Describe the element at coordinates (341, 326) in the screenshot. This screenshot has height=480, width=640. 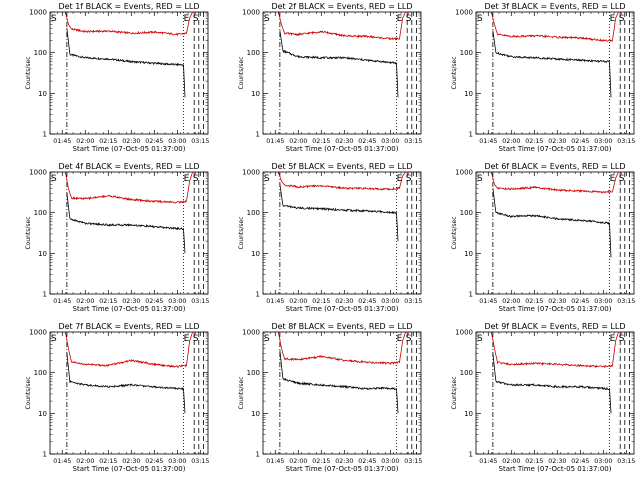
I see `panel-title: Det 8f BLACK = Events, RED = LLD` at that location.